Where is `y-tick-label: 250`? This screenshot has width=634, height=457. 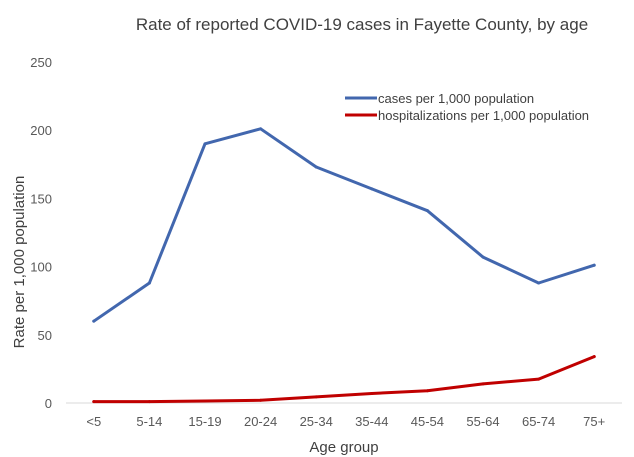
y-tick-label: 250 is located at coordinates (41, 62).